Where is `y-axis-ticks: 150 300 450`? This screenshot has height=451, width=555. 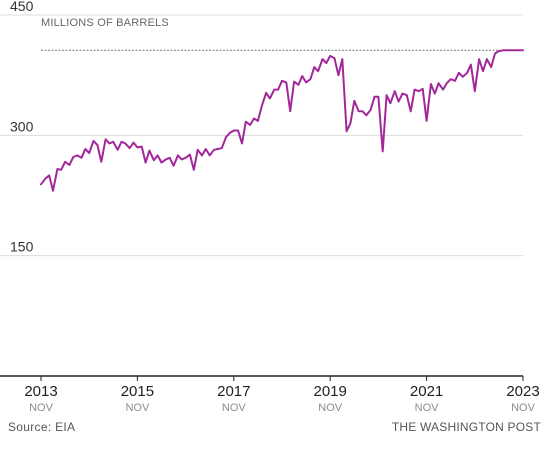 y-axis-ticks: 150 300 450 is located at coordinates (22, 127).